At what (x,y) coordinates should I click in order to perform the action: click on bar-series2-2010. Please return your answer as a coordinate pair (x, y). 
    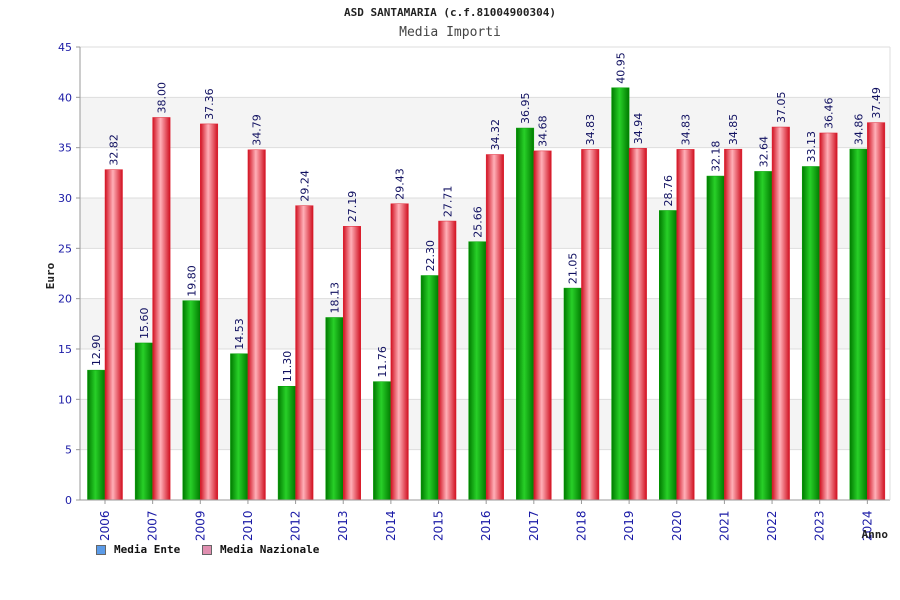
    Looking at the image, I should click on (256, 325).